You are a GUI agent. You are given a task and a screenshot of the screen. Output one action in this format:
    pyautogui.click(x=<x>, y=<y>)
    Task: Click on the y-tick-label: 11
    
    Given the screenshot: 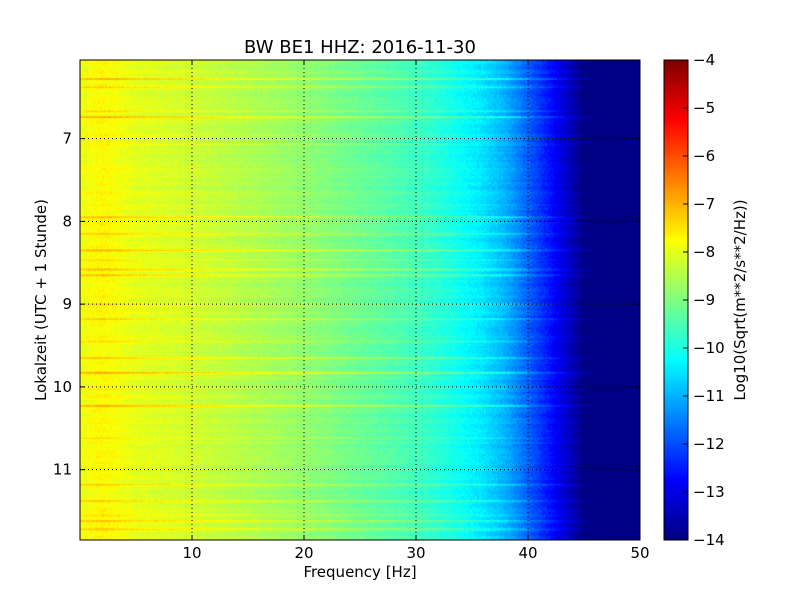 What is the action you would take?
    pyautogui.click(x=62, y=470)
    